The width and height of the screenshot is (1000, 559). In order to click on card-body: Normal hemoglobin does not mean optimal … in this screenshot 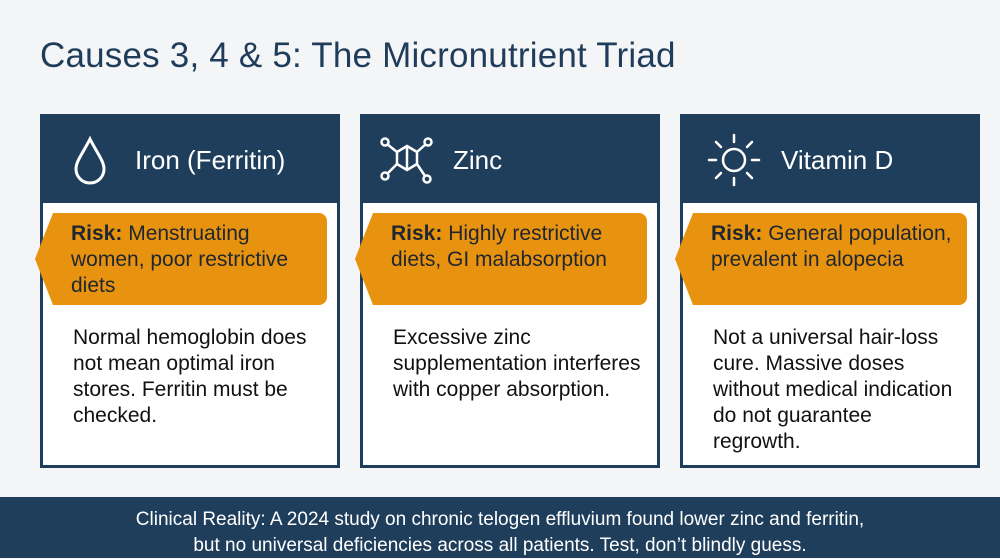, I will do `click(190, 376)`.